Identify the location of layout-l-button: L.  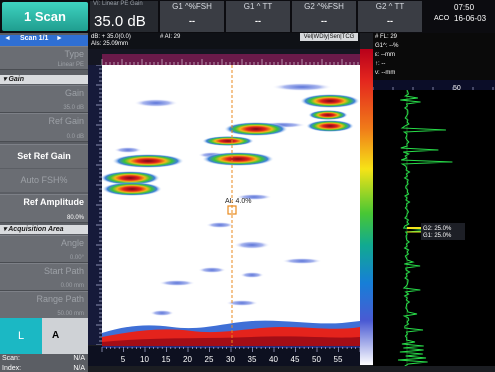
(21, 336).